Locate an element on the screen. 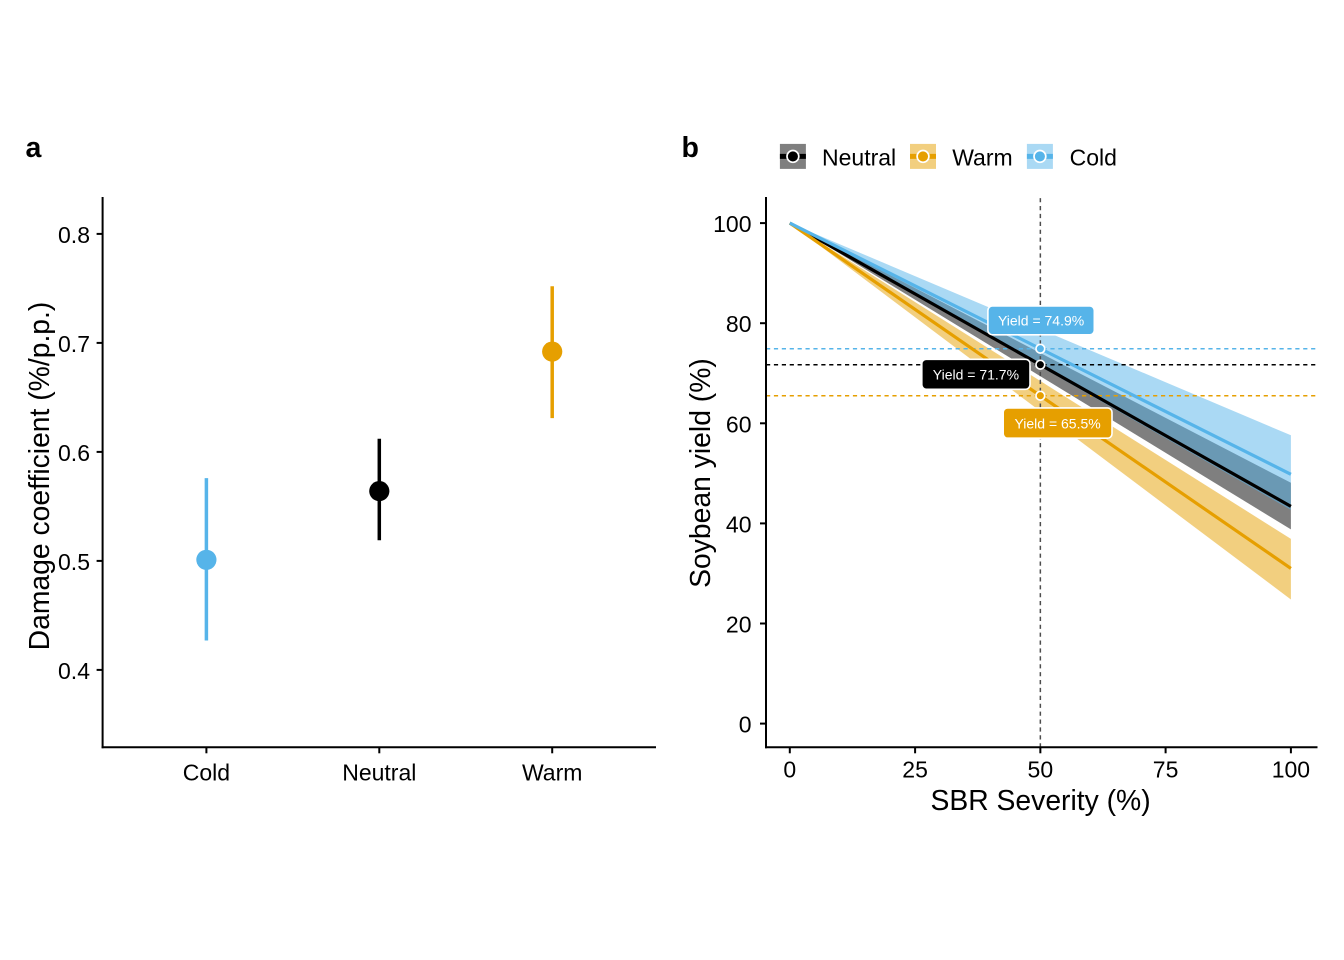 Image resolution: width=1344 pixels, height=960 pixels. svg-text: 0.4 is located at coordinates (74, 671).